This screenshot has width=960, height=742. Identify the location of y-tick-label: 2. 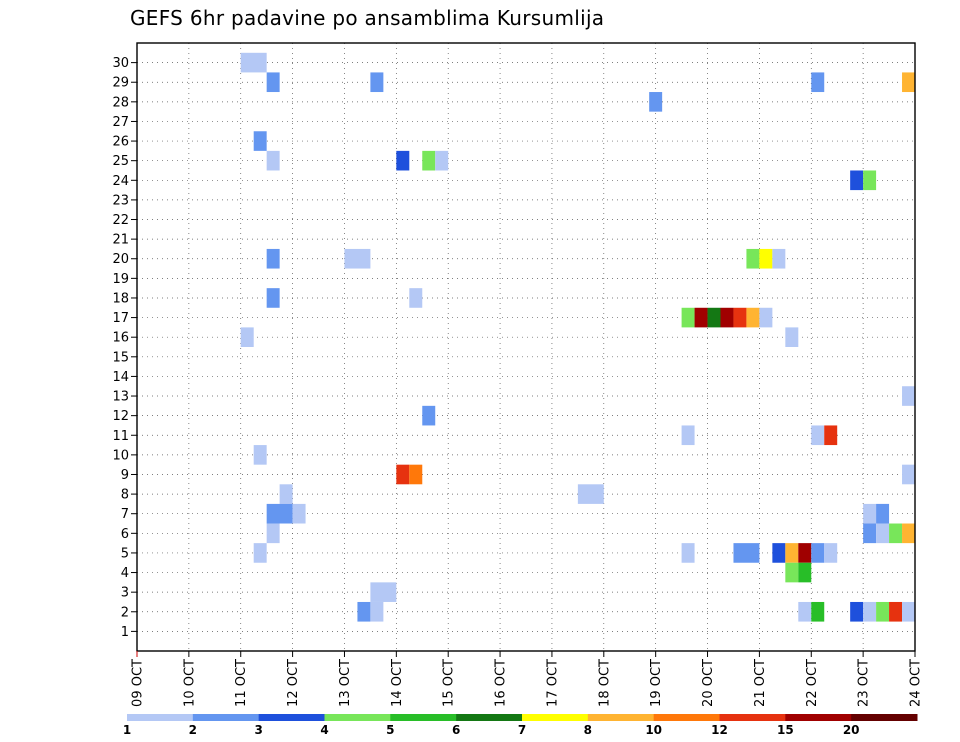
(125, 612).